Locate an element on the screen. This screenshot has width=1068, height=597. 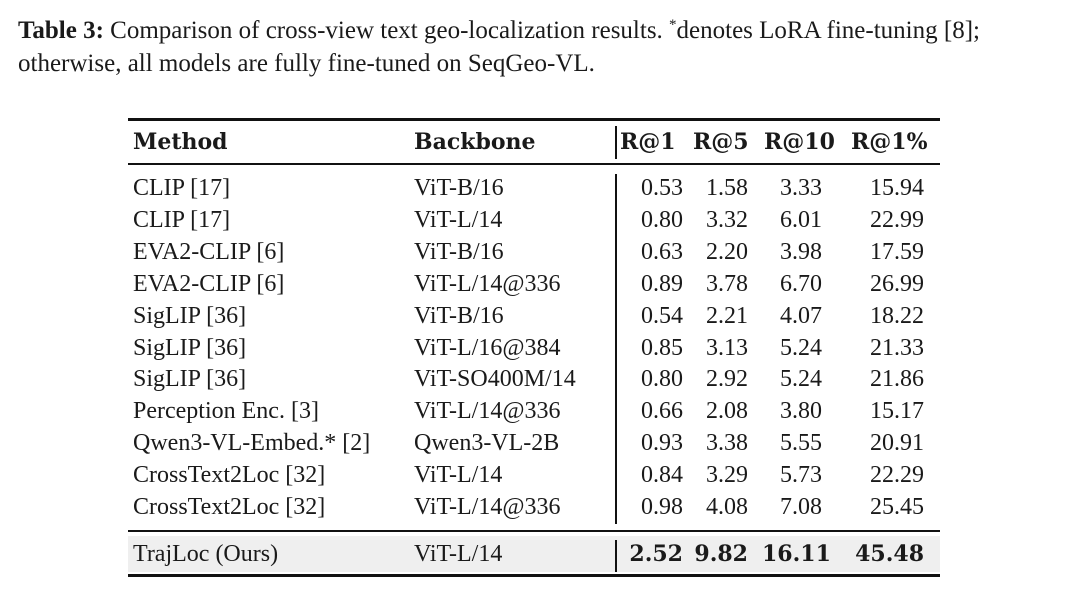
table-row: CLIP [17] ViT-L/14 0.80 3.32 6.01 22.99 is located at coordinates (534, 220).